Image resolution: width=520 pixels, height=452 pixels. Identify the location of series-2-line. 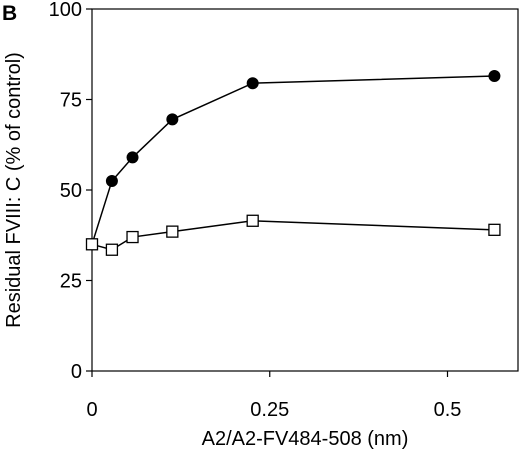
(293, 235).